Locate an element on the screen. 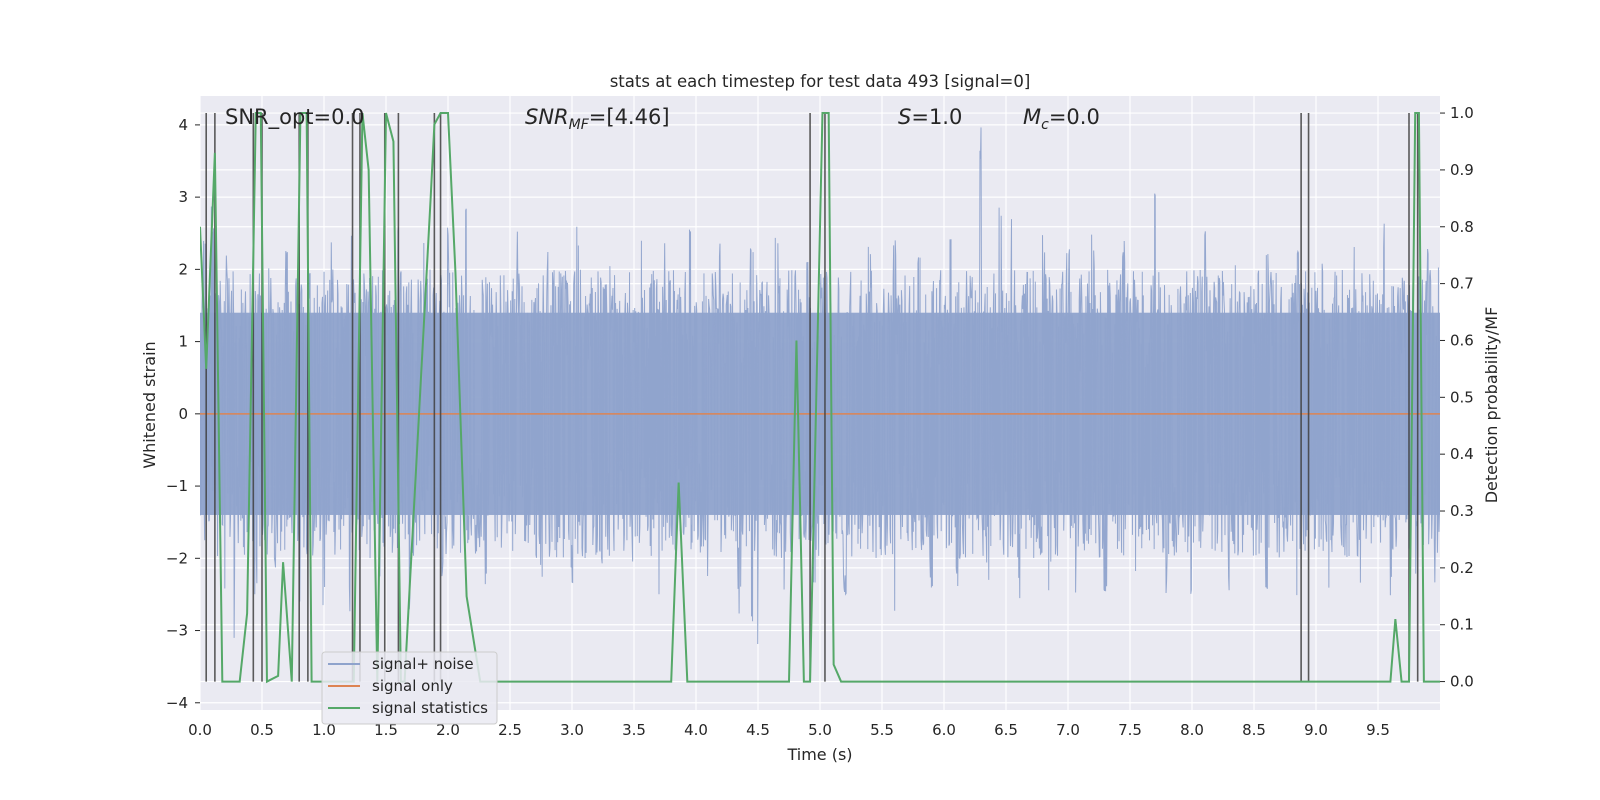  x-tick-label: 8.0 is located at coordinates (1192, 730).